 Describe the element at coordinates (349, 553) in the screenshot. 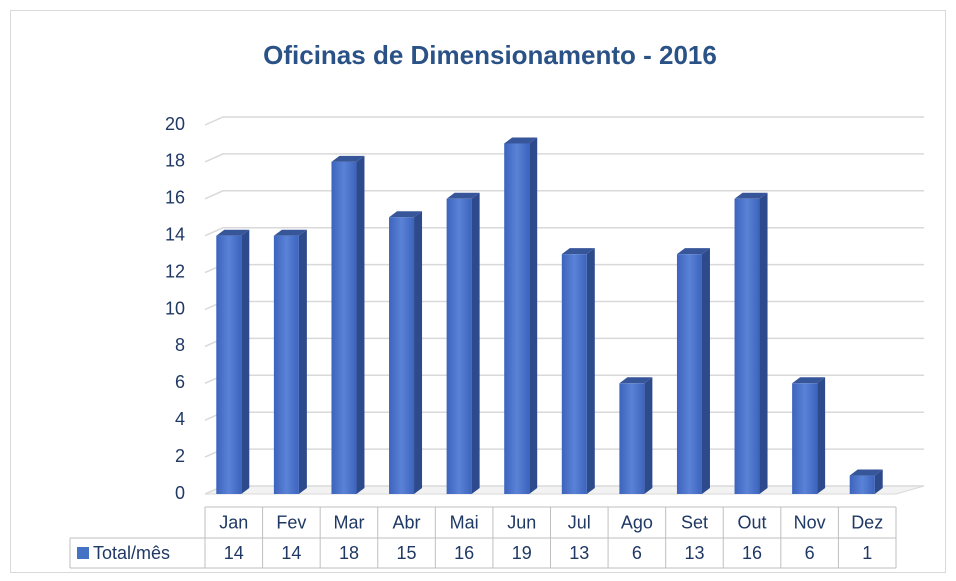

I see `table-value: 18` at that location.